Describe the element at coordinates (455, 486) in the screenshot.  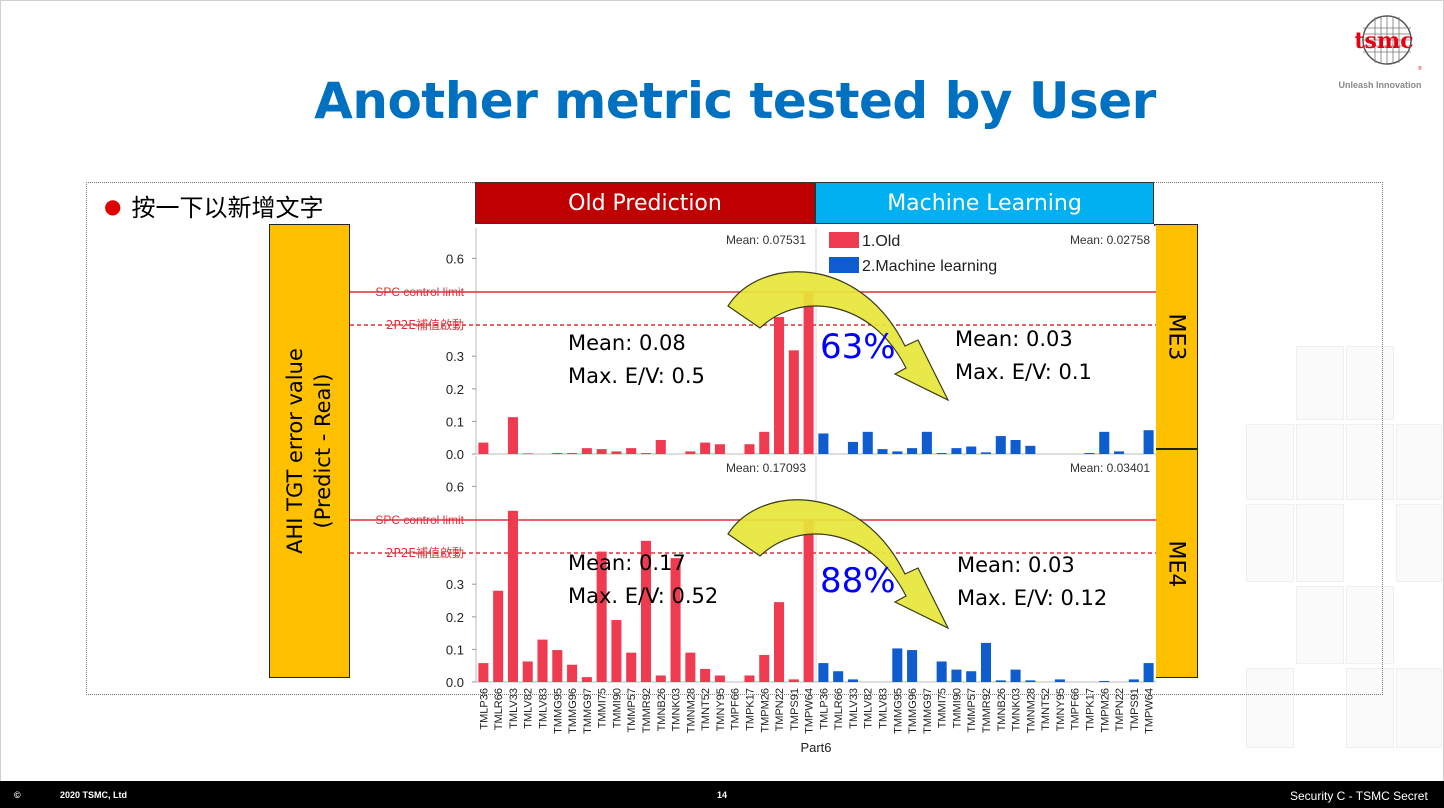
I see `y-tick-label: 0.6` at that location.